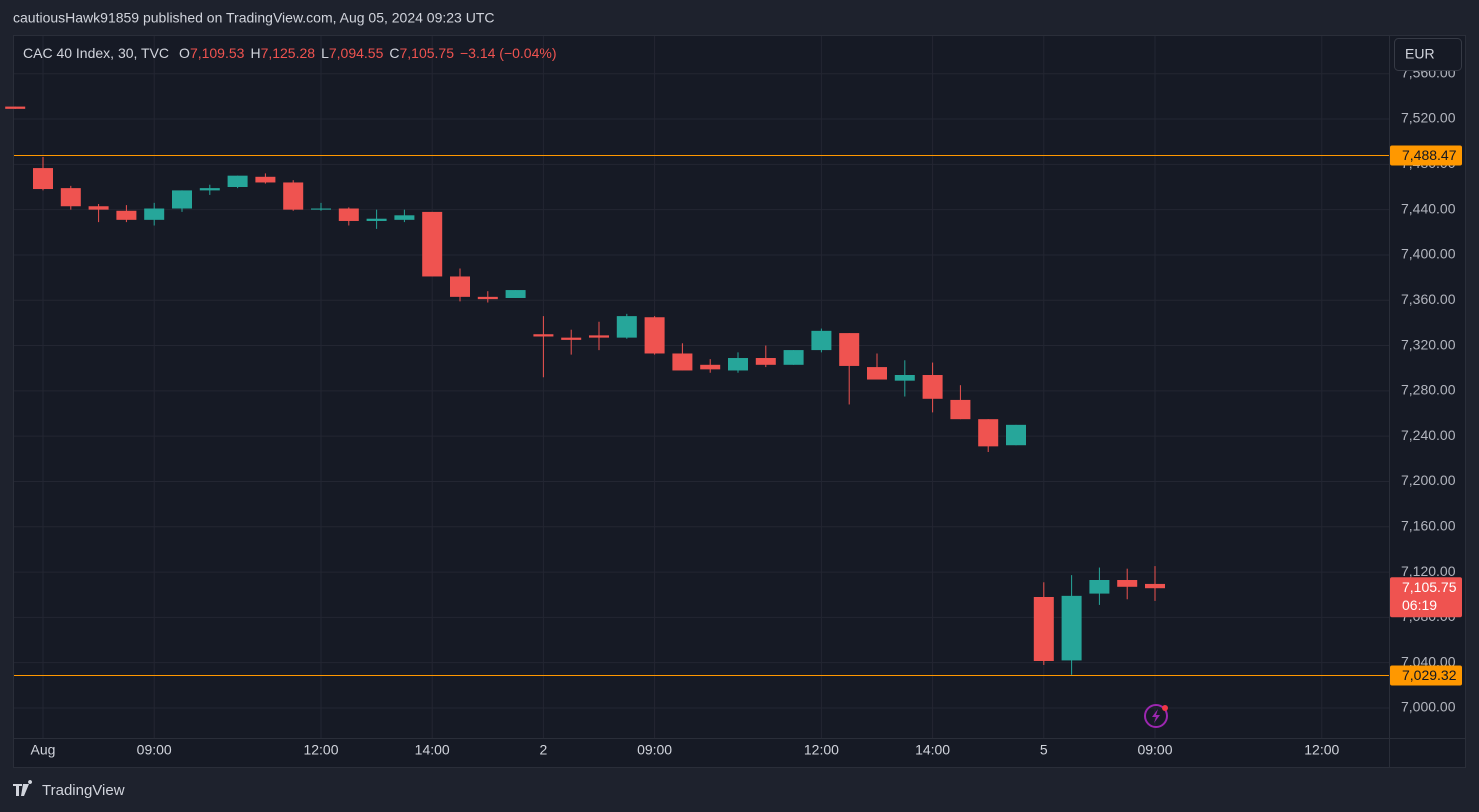 This screenshot has height=812, width=1479. I want to click on last-price-label: 7,105.75, so click(1429, 587).